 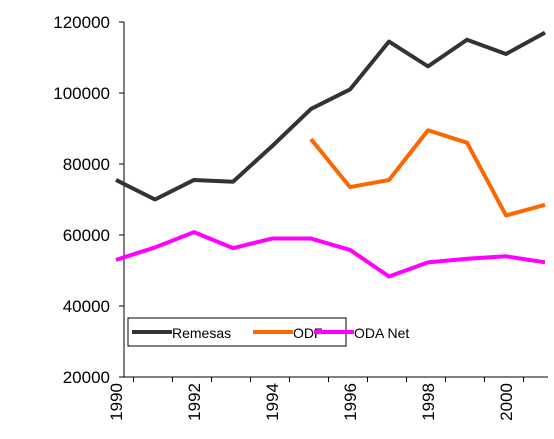 I want to click on legend-label: ODF, so click(x=308, y=333).